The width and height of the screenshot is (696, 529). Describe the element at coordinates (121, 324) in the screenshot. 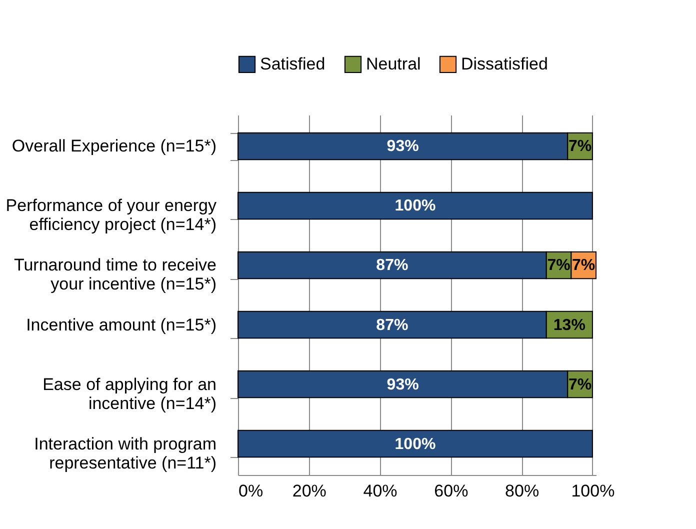

I see `y-tick-label: Incentive amount (n=15*)` at that location.